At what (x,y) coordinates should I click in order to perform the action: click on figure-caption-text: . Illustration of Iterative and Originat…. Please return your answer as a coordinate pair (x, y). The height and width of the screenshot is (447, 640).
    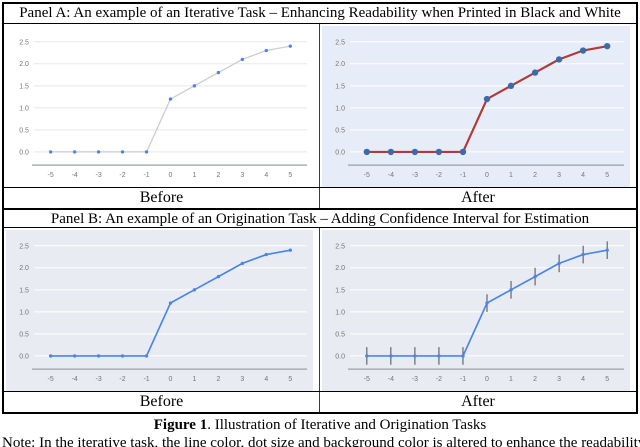
    Looking at the image, I should click on (347, 425).